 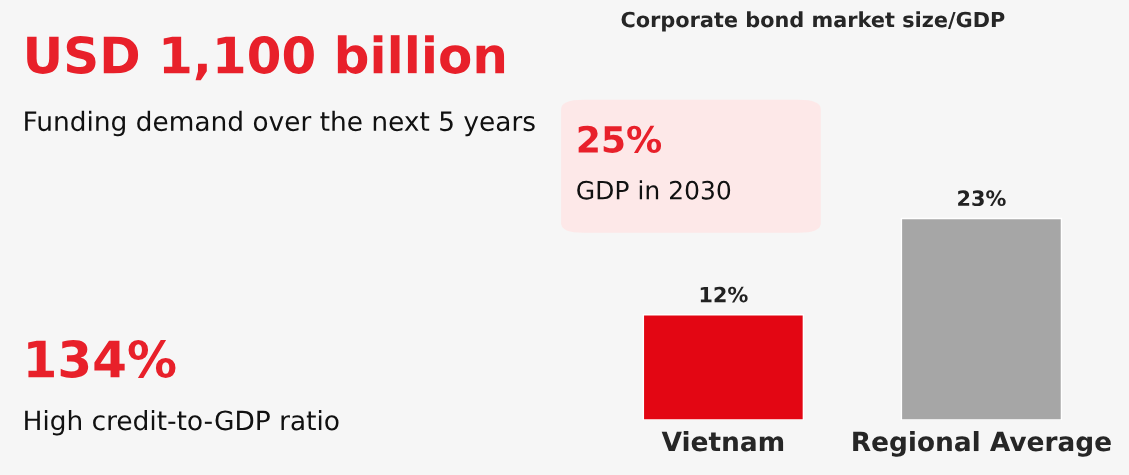 I want to click on chart-title: Corporate bond market size/GDP, so click(x=813, y=21).